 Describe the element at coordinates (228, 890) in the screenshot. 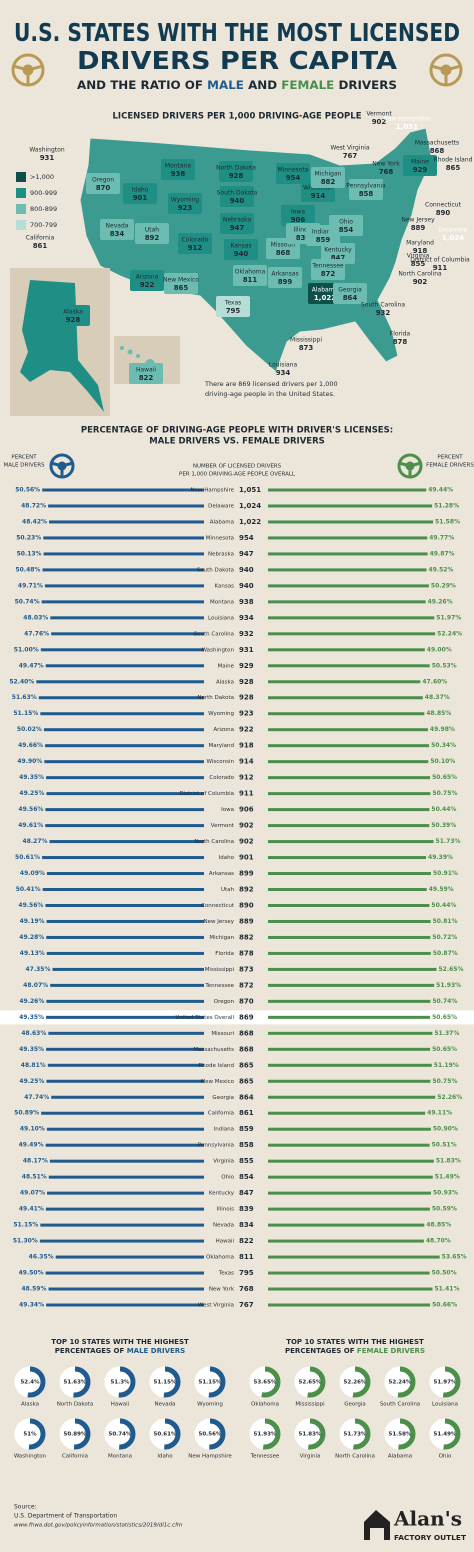

I see `state-name: Utah` at that location.